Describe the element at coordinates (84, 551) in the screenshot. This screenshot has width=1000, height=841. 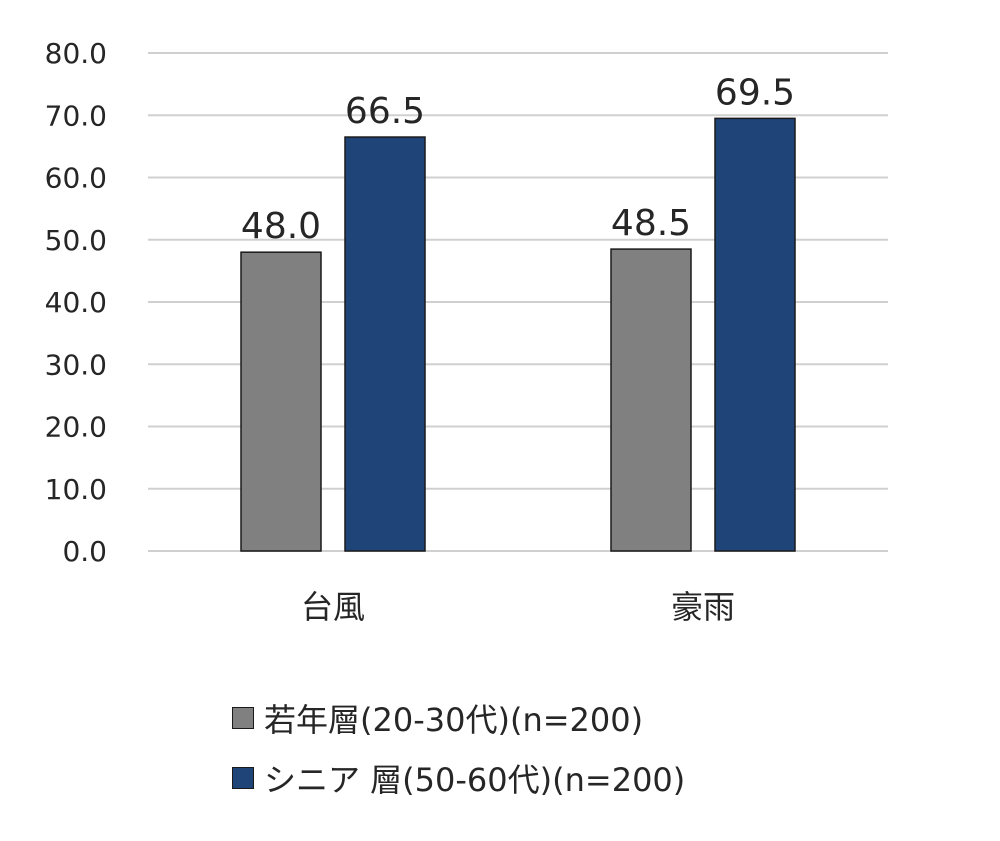
I see `y-tick-label: 0.0` at that location.